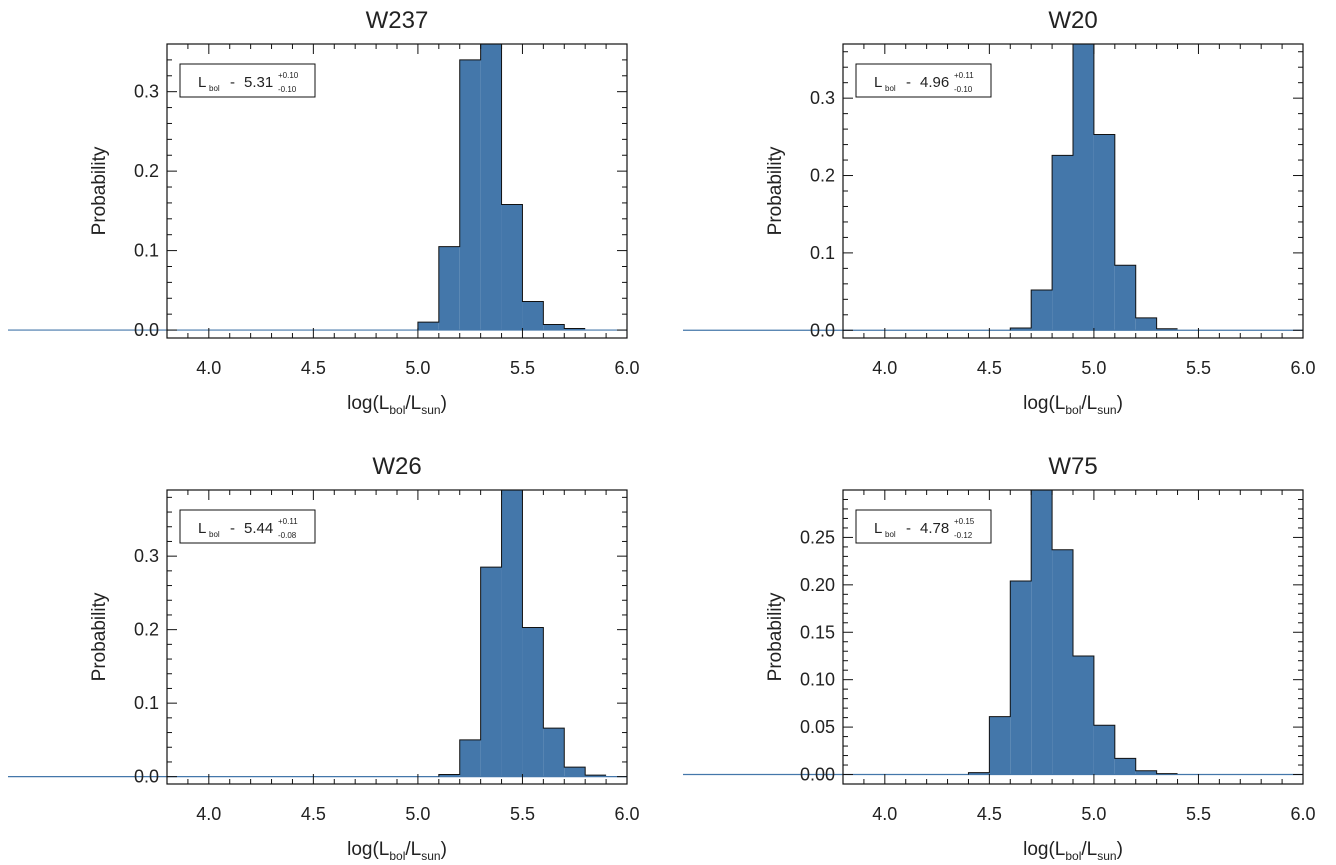  Describe the element at coordinates (1072, 20) in the screenshot. I see `chart-title: W20` at that location.